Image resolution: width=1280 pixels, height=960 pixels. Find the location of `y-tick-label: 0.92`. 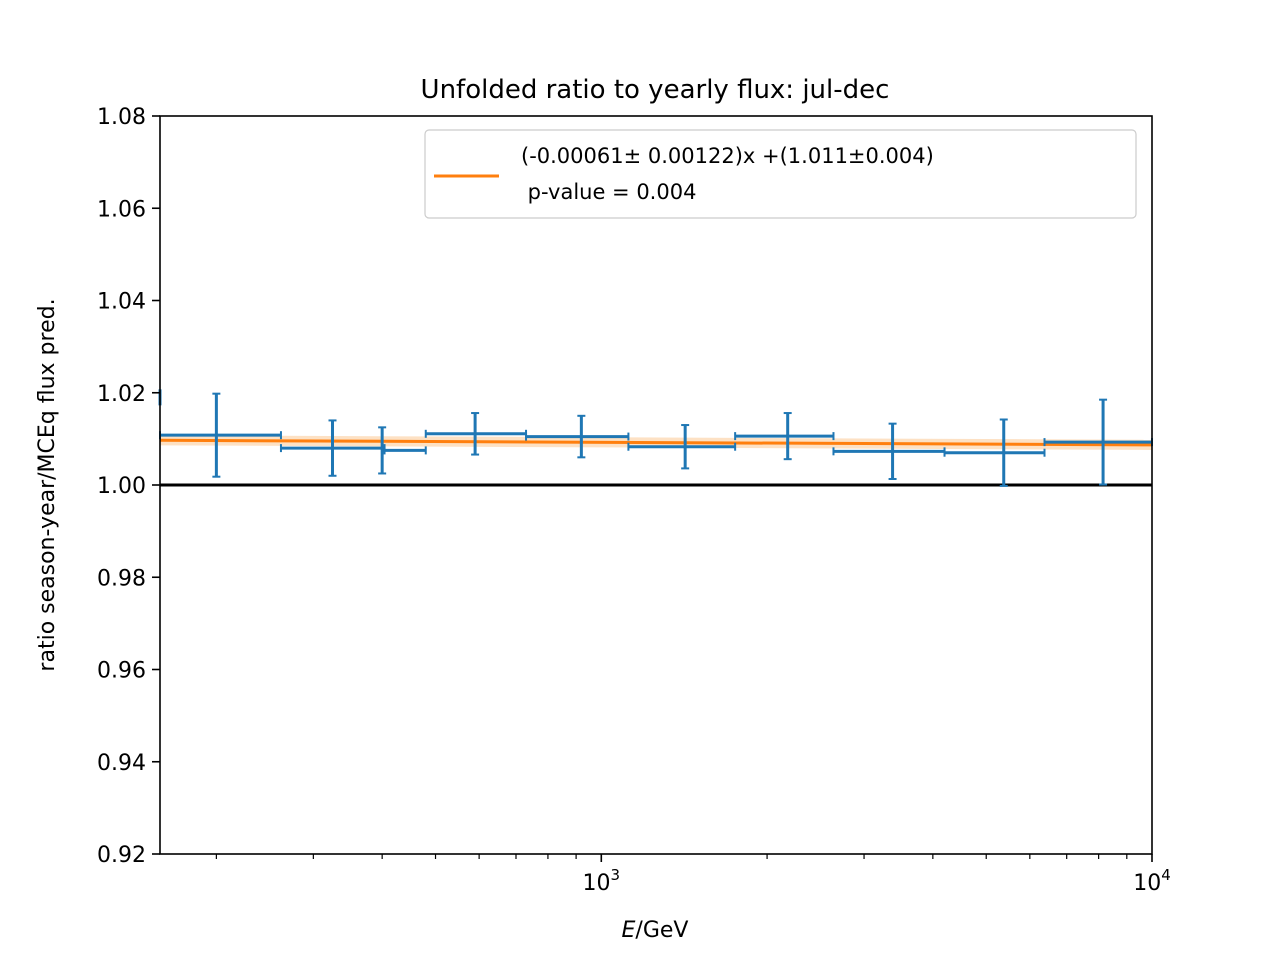

y-tick-label: 0.92 is located at coordinates (121, 855).